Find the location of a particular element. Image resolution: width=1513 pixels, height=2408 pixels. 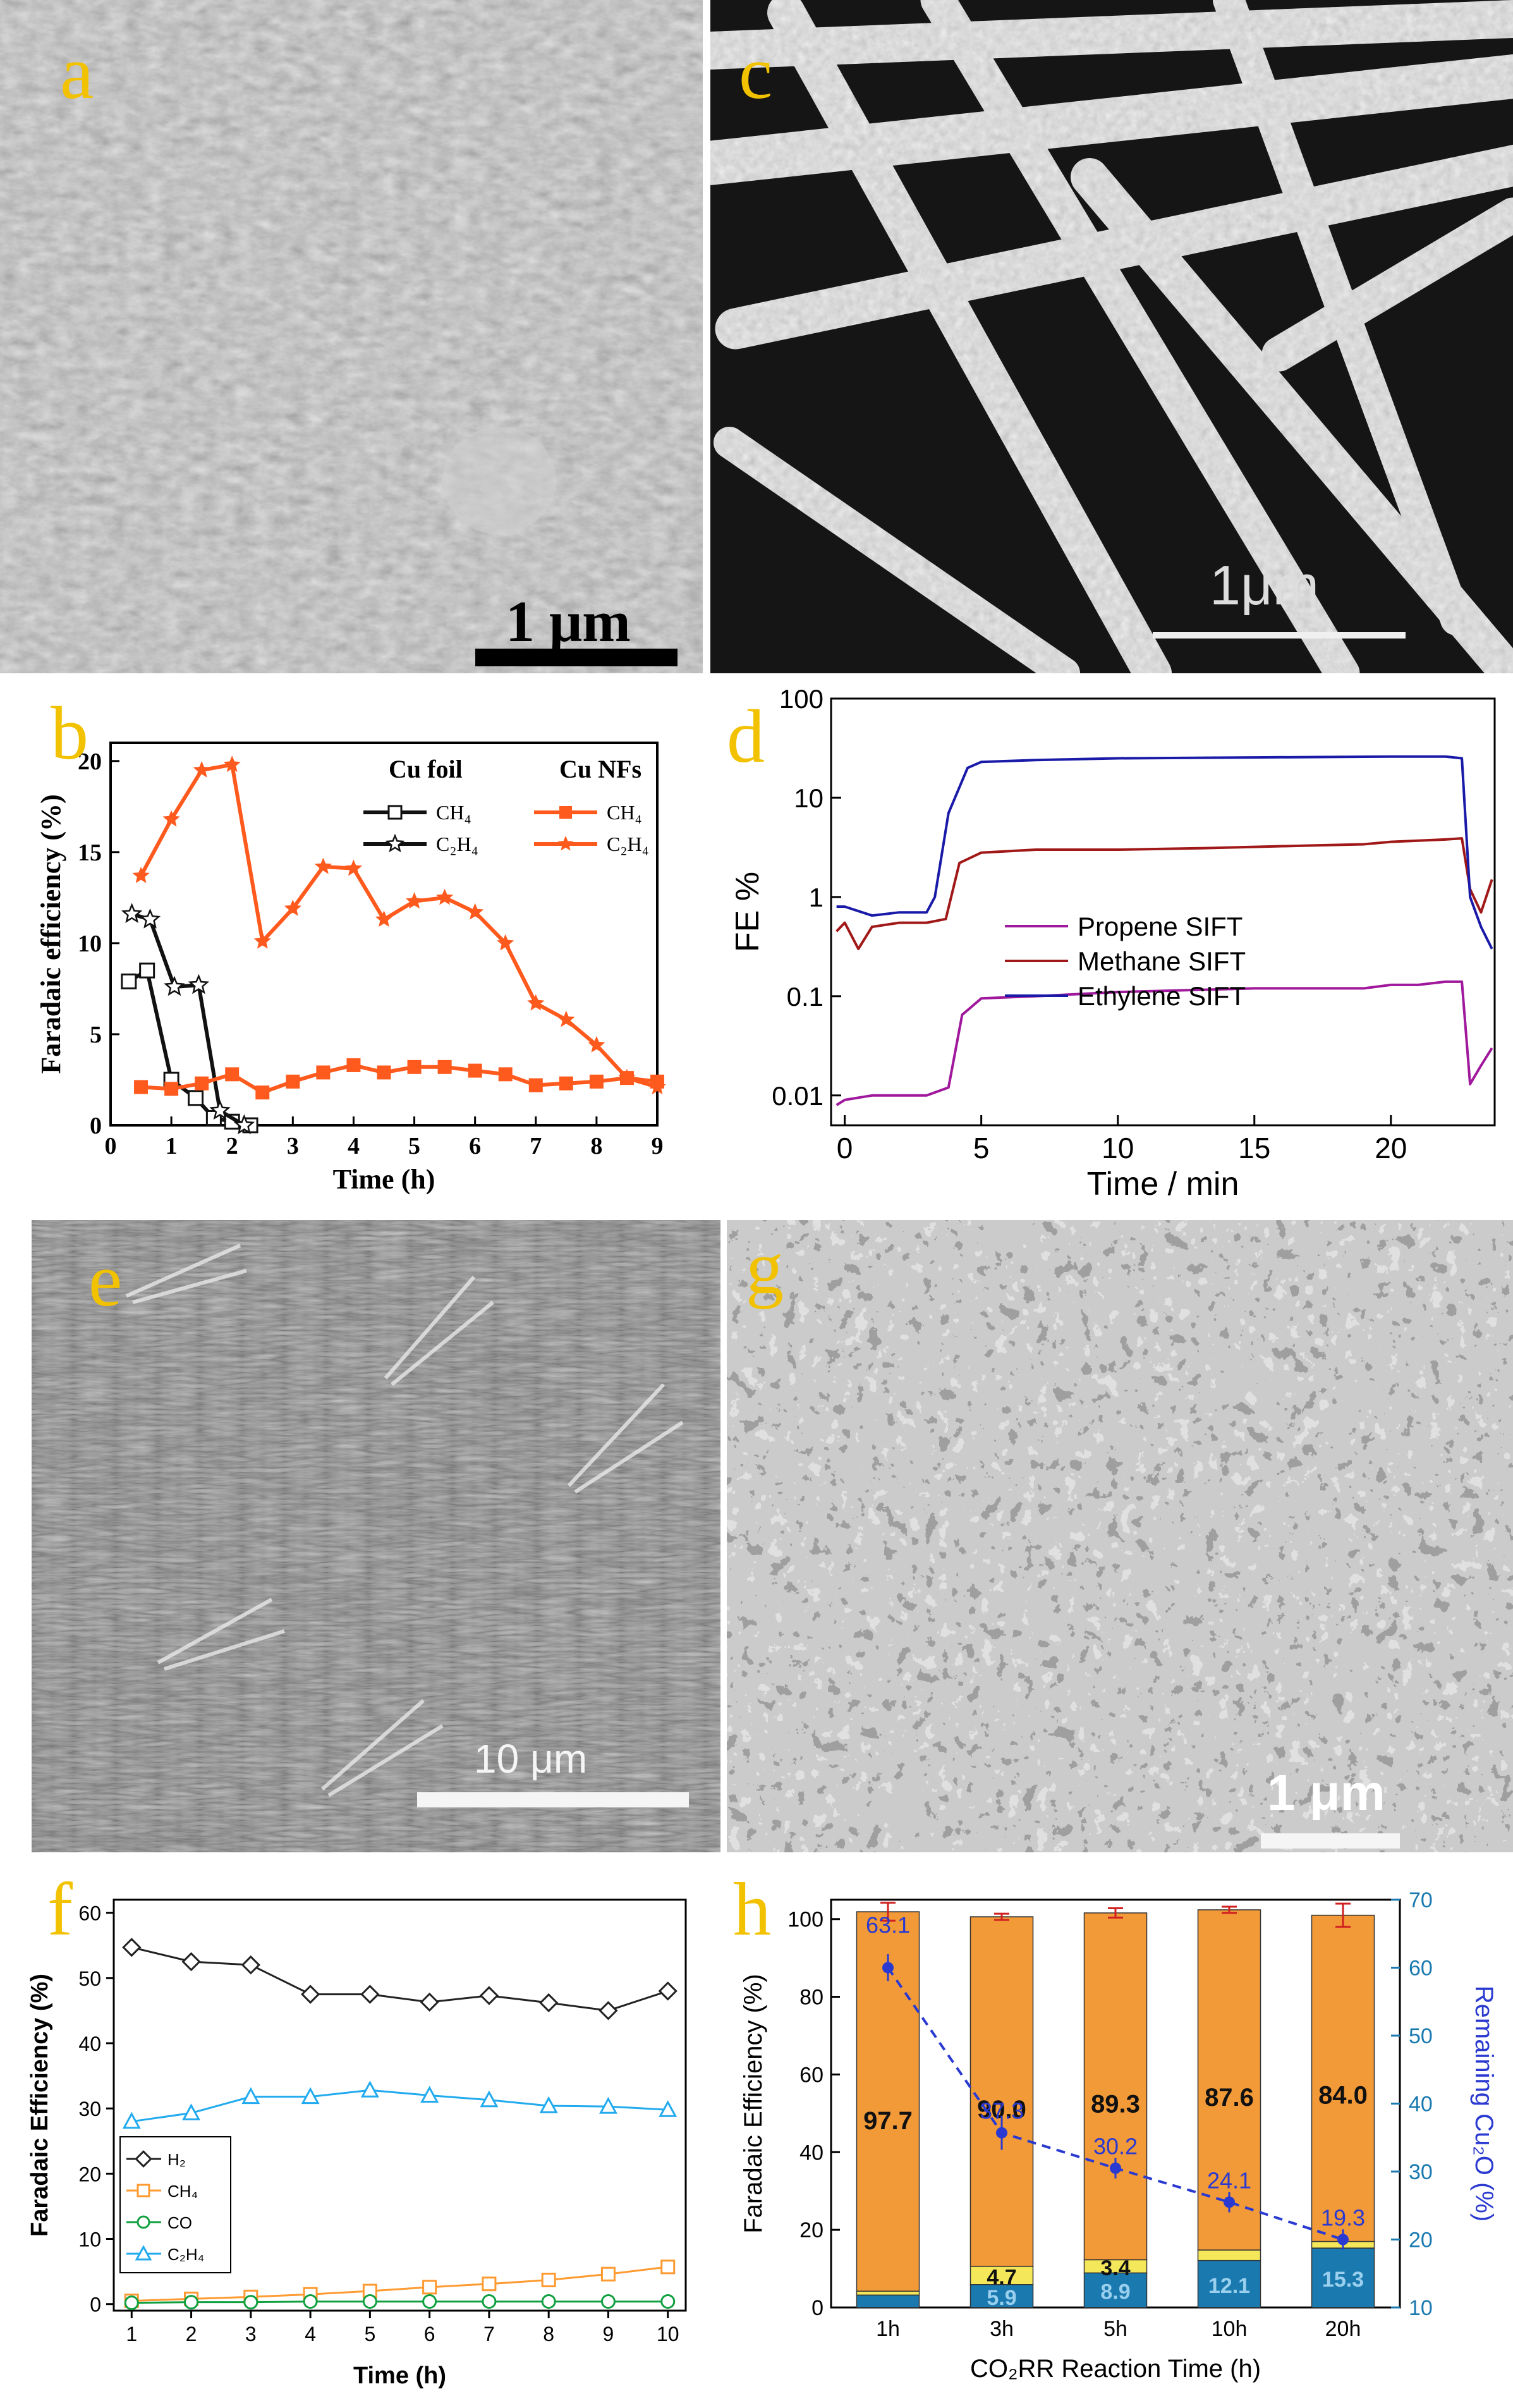

panel-letter-e: e is located at coordinates (105, 1280).